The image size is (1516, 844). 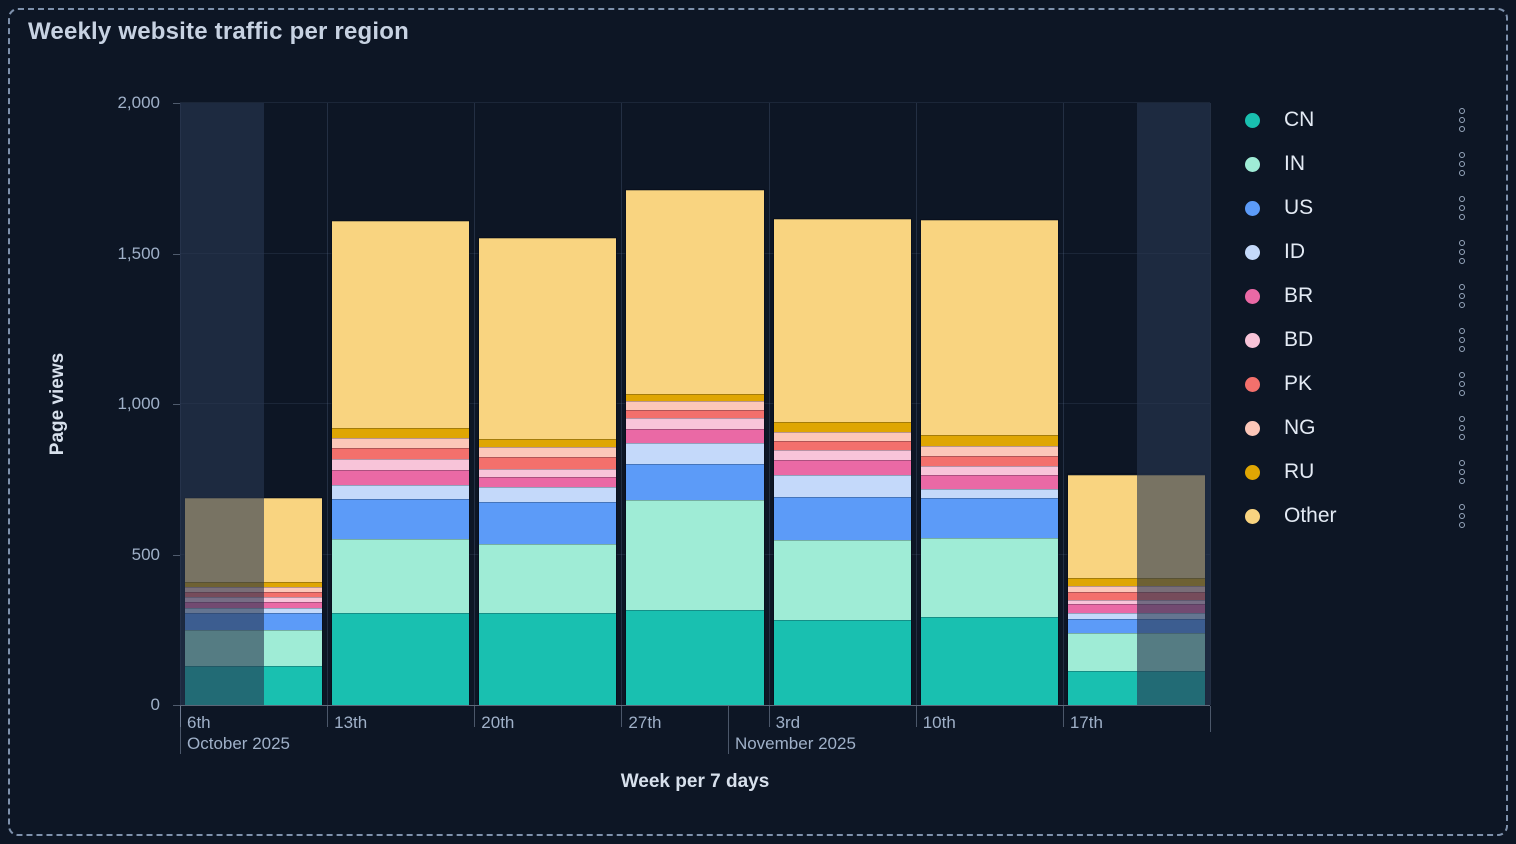 What do you see at coordinates (842, 580) in the screenshot?
I see `bar-segment-in-3rd` at bounding box center [842, 580].